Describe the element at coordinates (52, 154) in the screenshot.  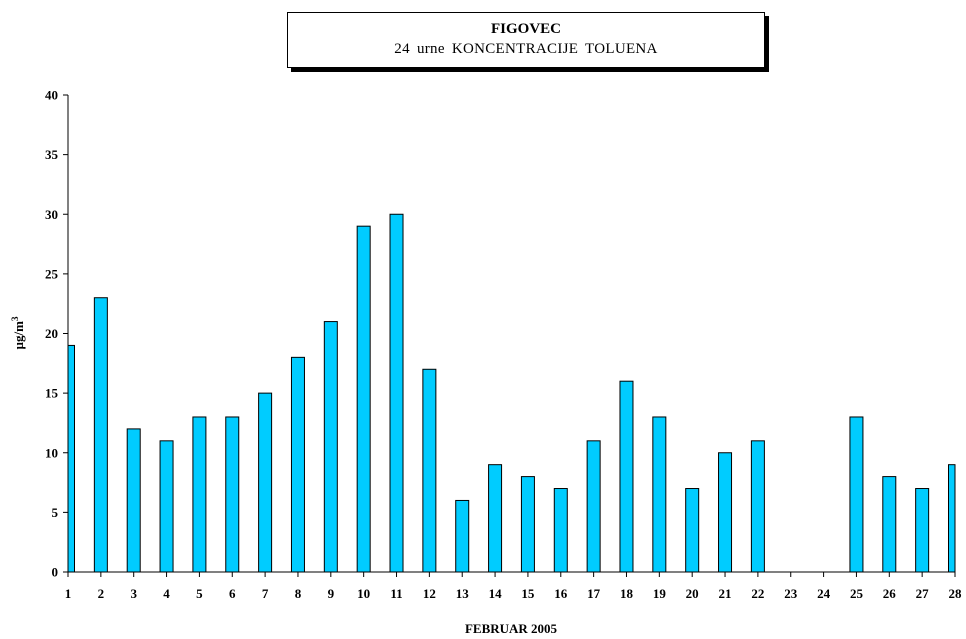
I see `y-tick-label: 35` at that location.